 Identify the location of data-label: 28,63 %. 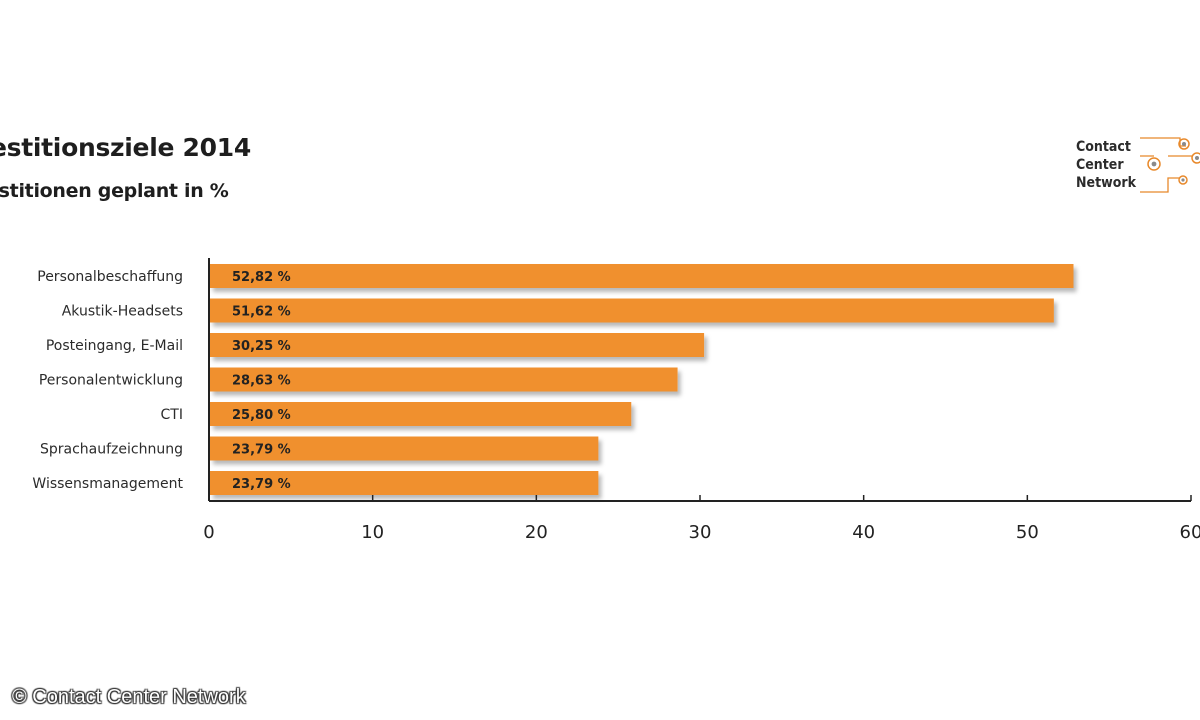
(261, 381).